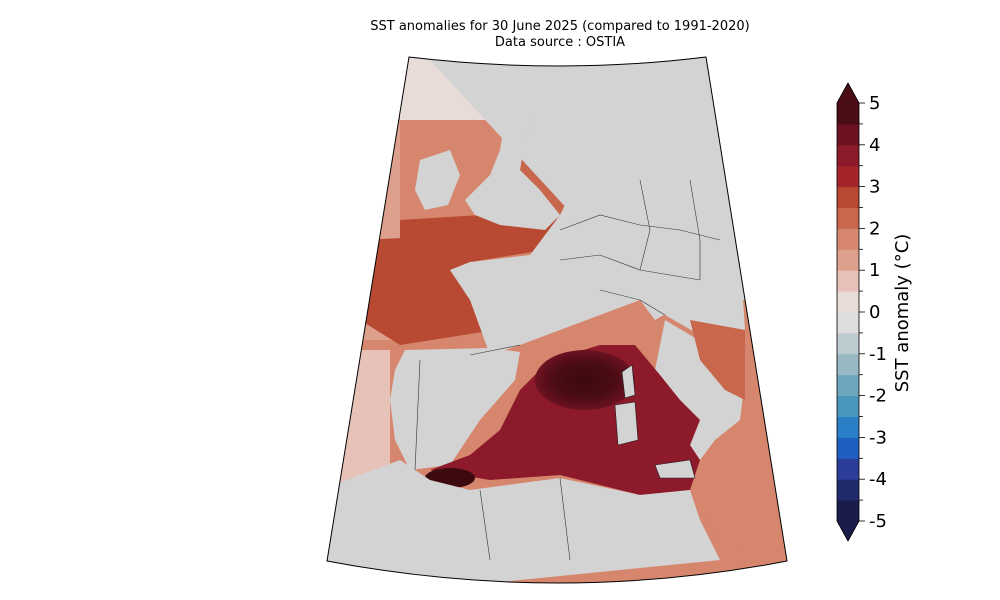 This screenshot has width=1000, height=600. I want to click on colorbar-tick-label: -3, so click(878, 437).